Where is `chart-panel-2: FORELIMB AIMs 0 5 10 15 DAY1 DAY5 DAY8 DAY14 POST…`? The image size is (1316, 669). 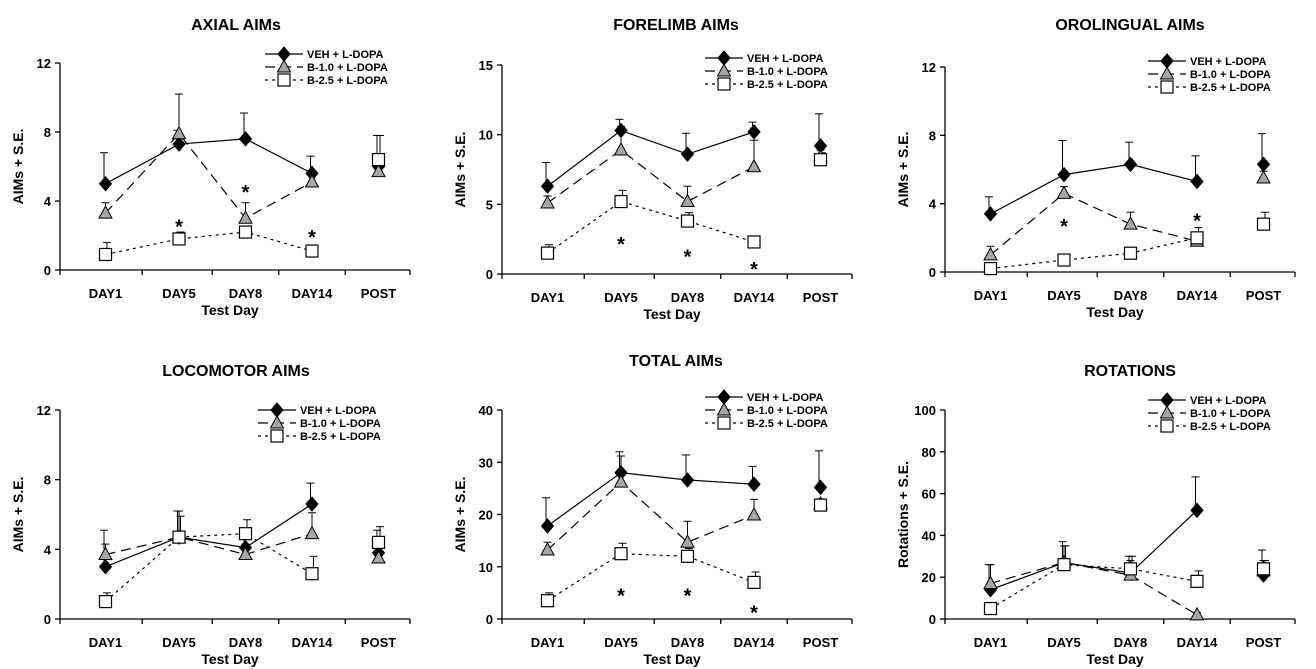 chart-panel-2: FORELIMB AIMs 0 5 10 15 DAY1 DAY5 DAY8 DAY14 POST… is located at coordinates (652, 169).